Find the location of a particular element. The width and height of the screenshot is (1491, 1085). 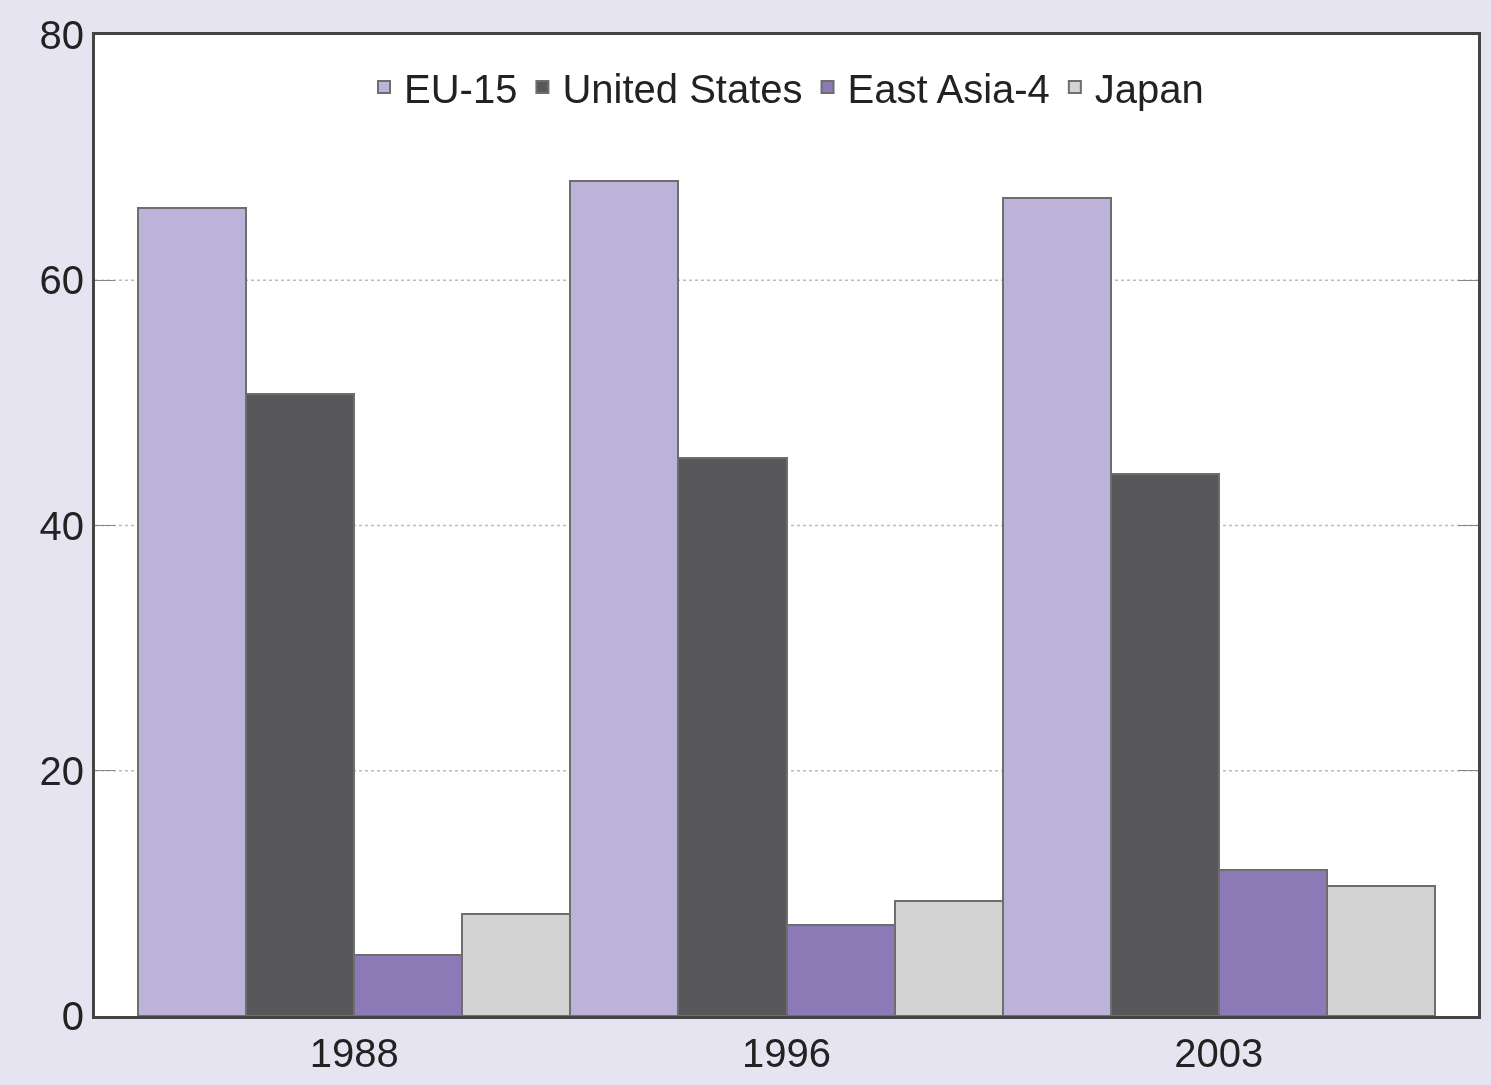

x-tick-label: 1996 is located at coordinates (786, 1053).